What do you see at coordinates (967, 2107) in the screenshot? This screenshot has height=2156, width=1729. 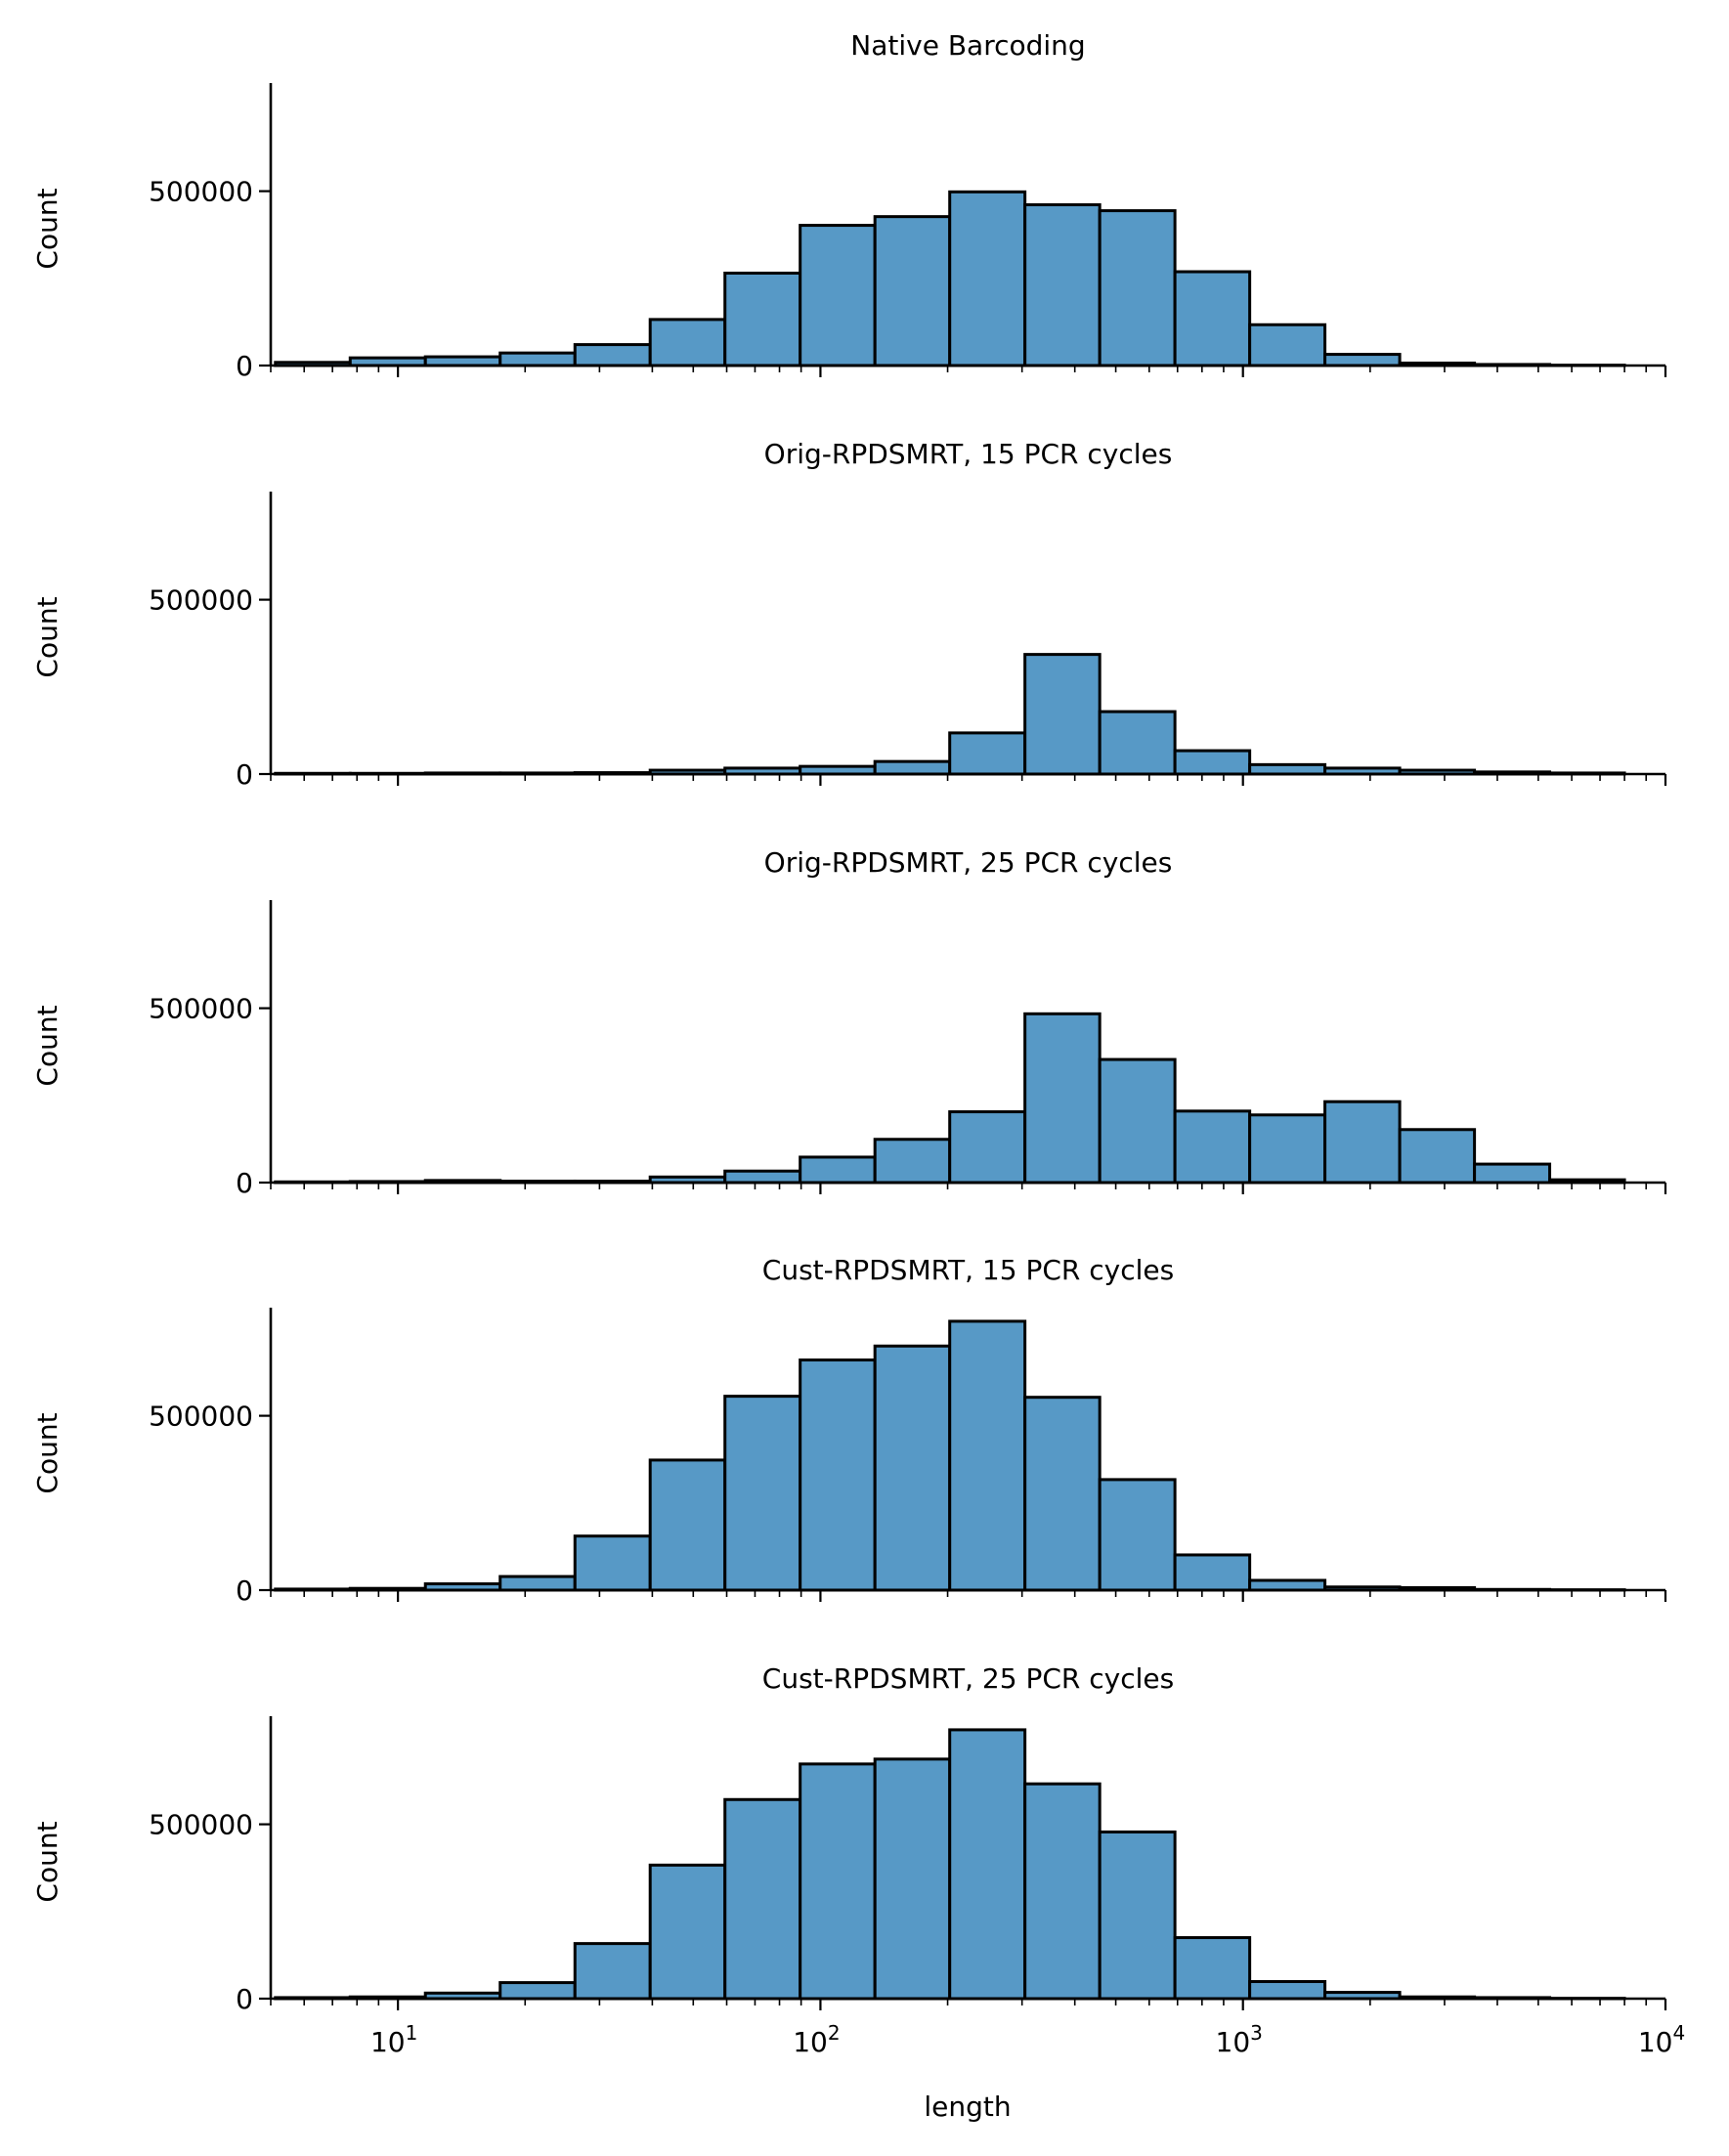 I see `x-axis-label: length` at bounding box center [967, 2107].